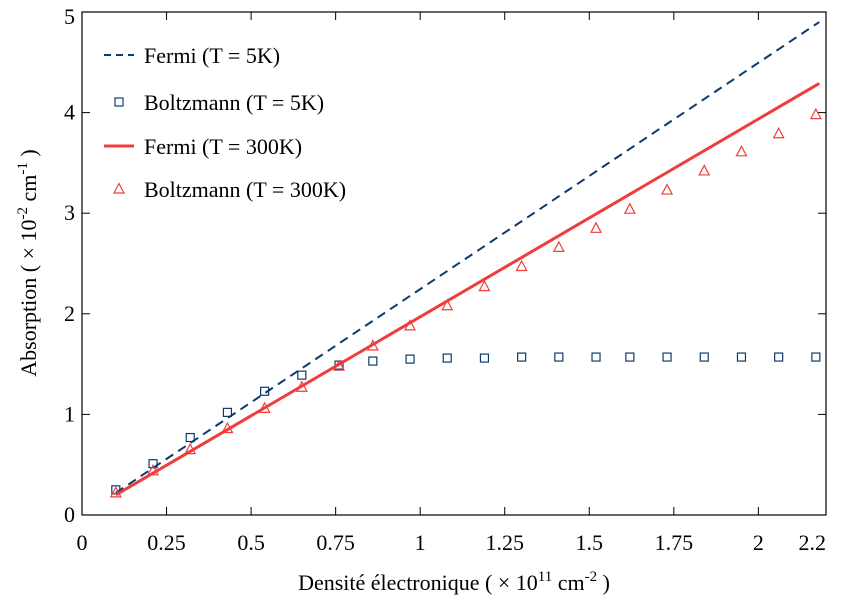 Image resolution: width=850 pixels, height=603 pixels. I want to click on legend-item-0: Fermi (T = 5K), so click(192, 55).